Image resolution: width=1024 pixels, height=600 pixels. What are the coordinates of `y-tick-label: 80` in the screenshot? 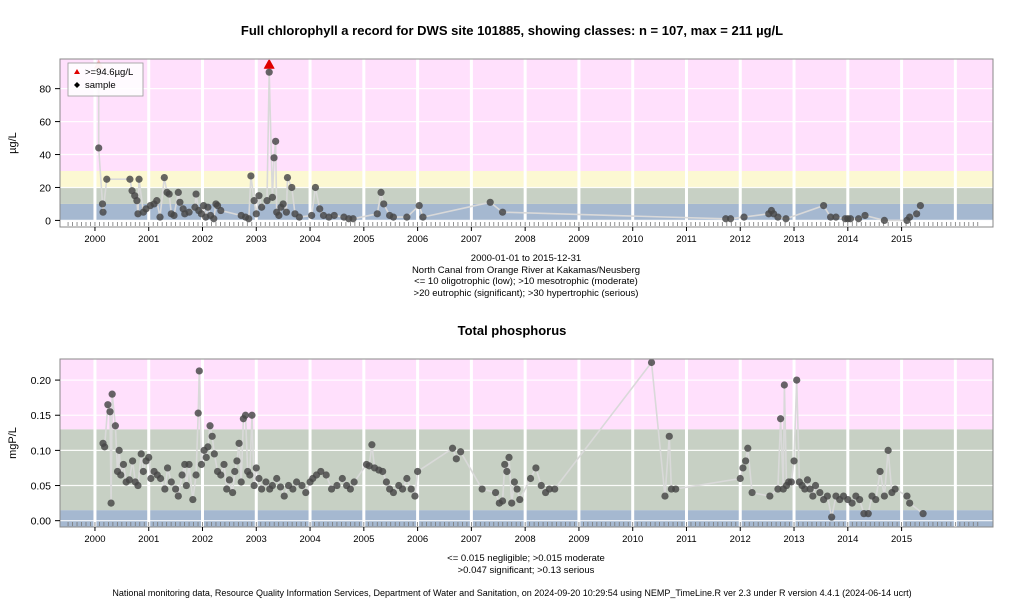 It's located at (45, 90).